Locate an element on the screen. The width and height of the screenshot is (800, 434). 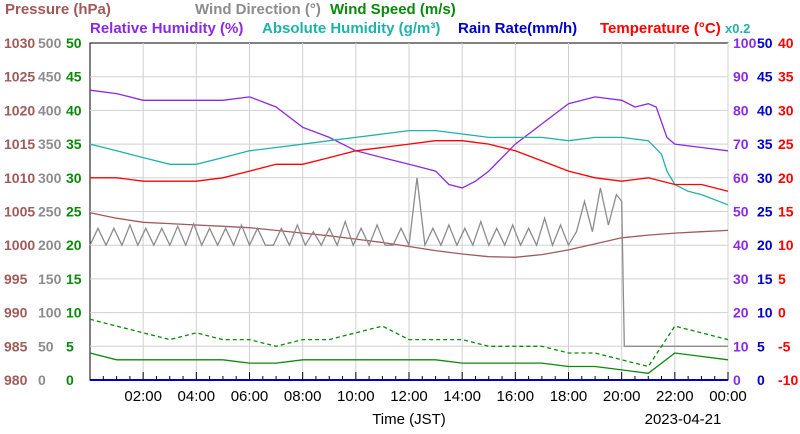
temperature-tick-label: 25 is located at coordinates (786, 144).